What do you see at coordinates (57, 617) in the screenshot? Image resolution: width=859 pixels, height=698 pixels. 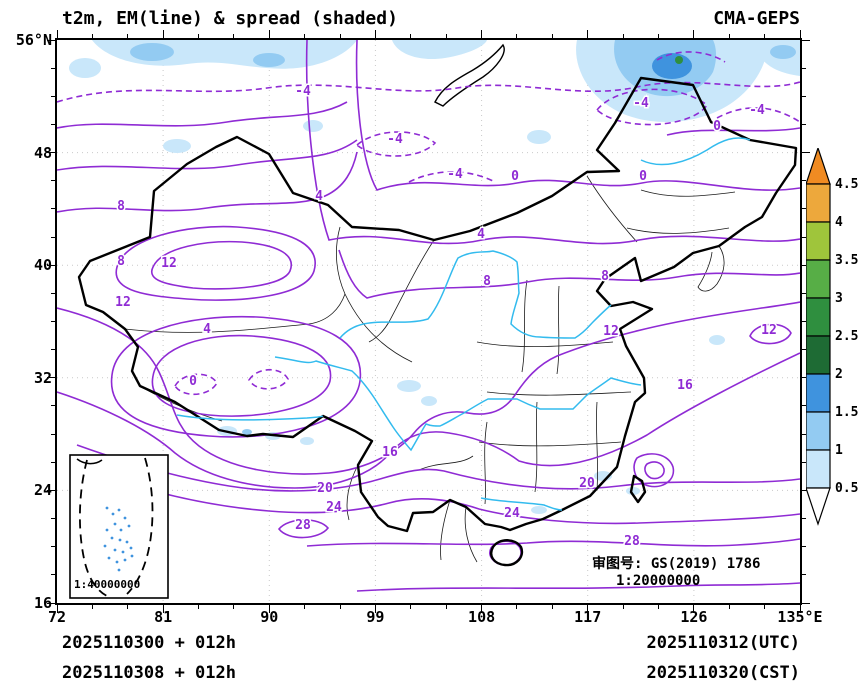 I see `x-tick-label: 72` at bounding box center [57, 617].